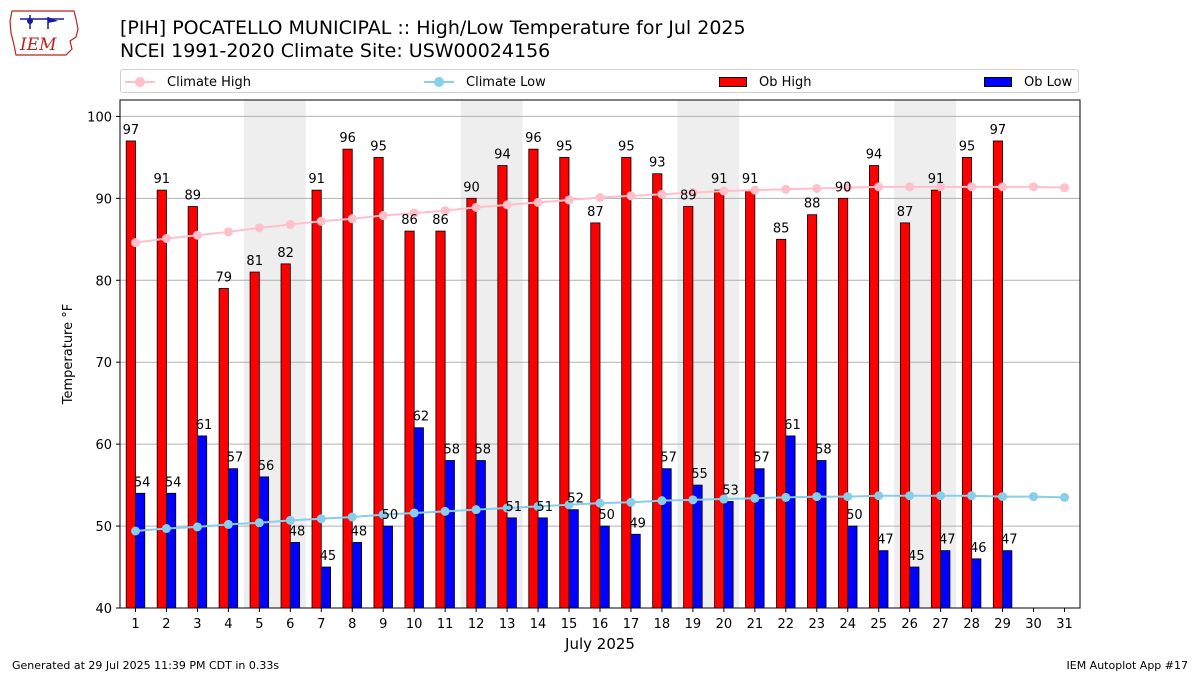  I want to click on ob-high-label-day-23: 88, so click(812, 204).